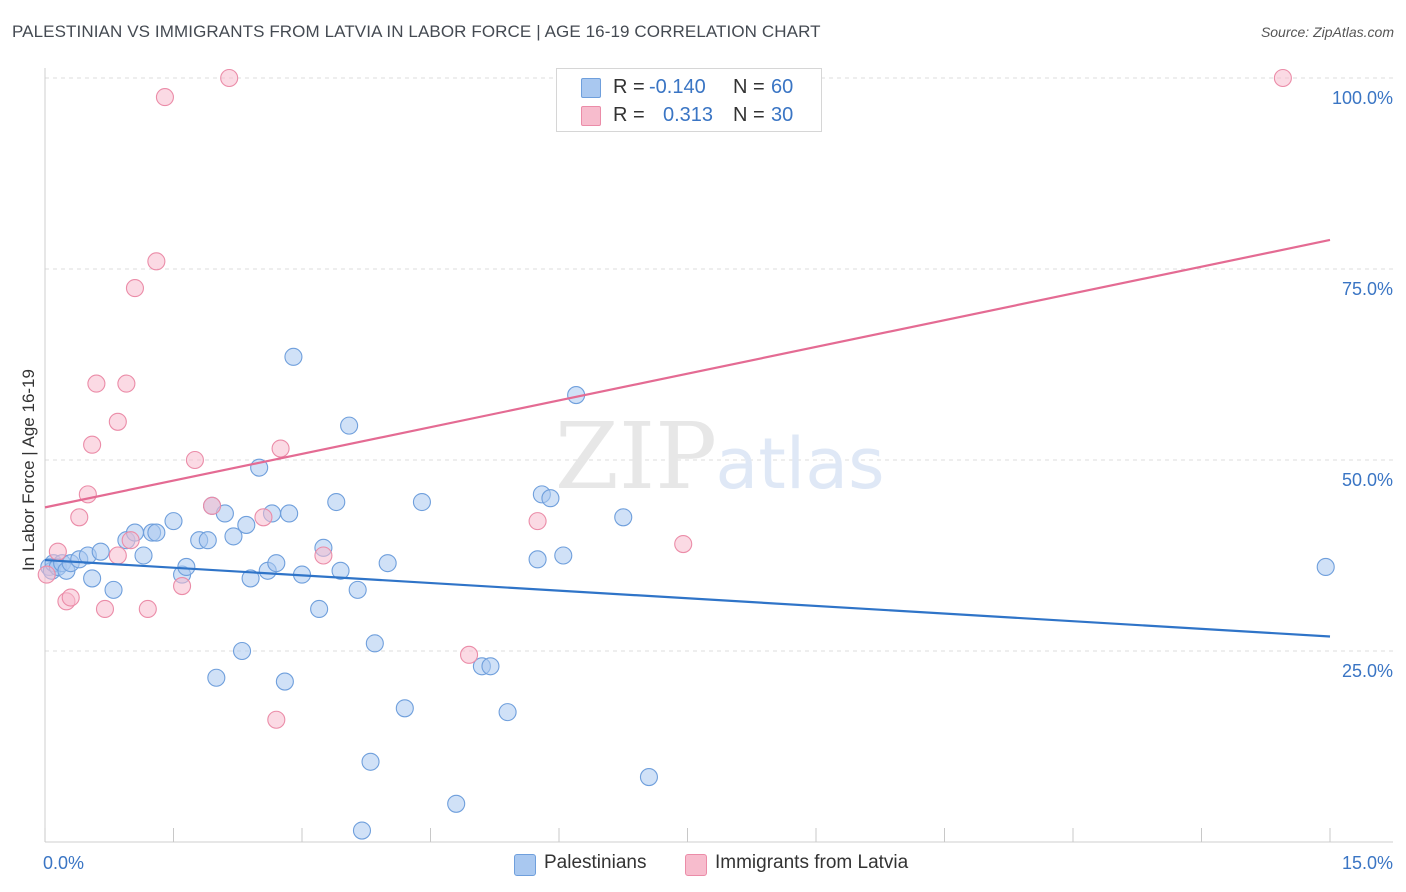  I want to click on watermark-zip: ZIP, so click(636, 456).